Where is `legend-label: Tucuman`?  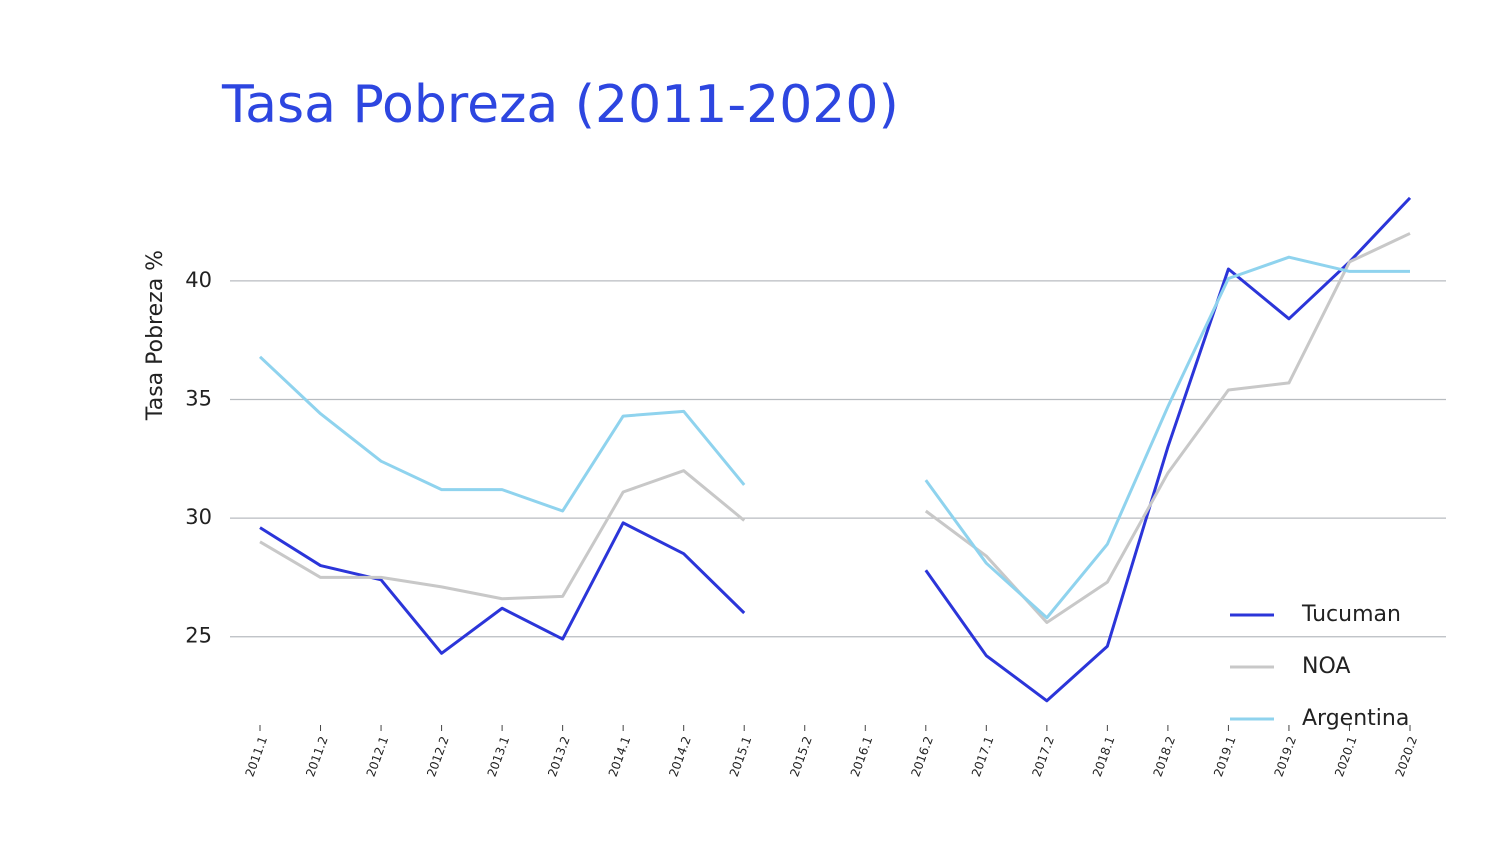
legend-label: Tucuman is located at coordinates (1351, 614).